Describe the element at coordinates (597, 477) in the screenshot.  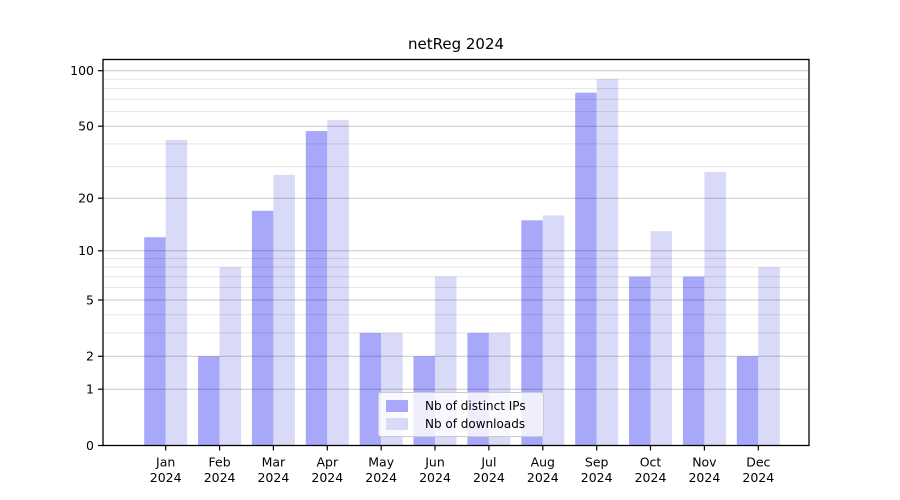
I see `x-tick-label-sep-year: 2024` at that location.